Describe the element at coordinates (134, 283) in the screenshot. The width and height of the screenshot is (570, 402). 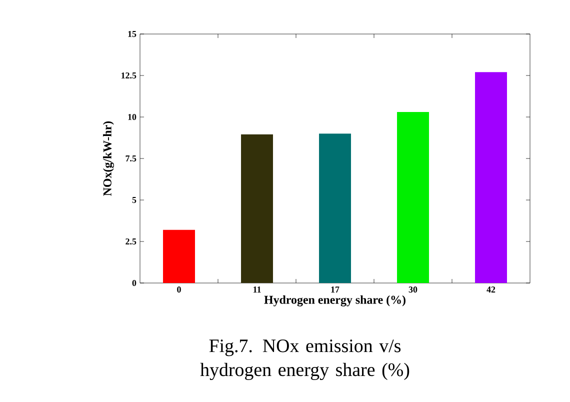
I see `y-tick-label: 0` at that location.